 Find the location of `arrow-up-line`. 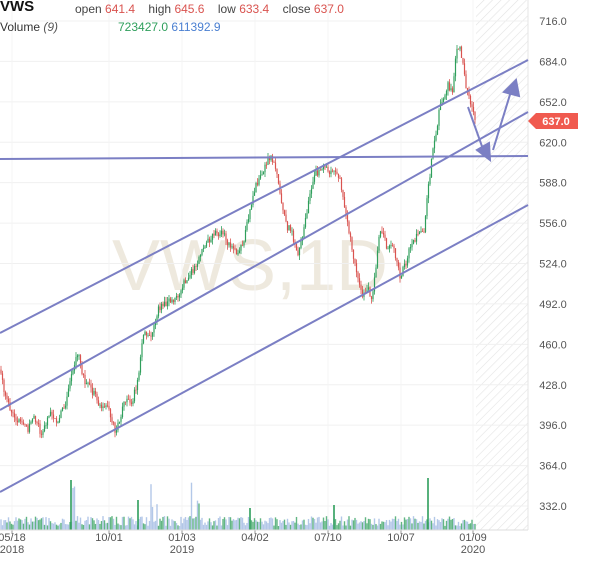

arrow-up-line is located at coordinates (502, 119).